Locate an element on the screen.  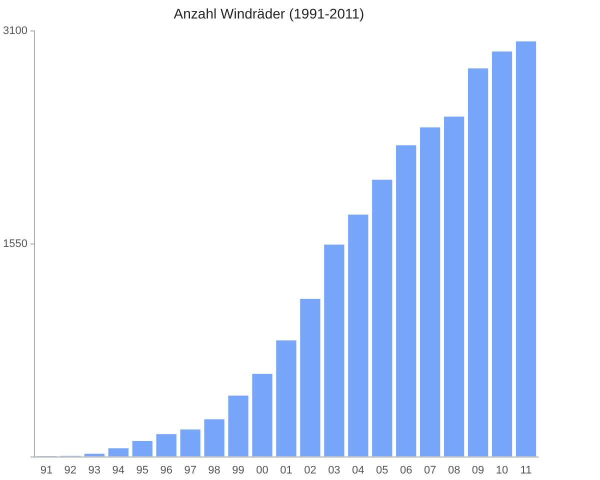
x-tick-label: 04 is located at coordinates (358, 470).